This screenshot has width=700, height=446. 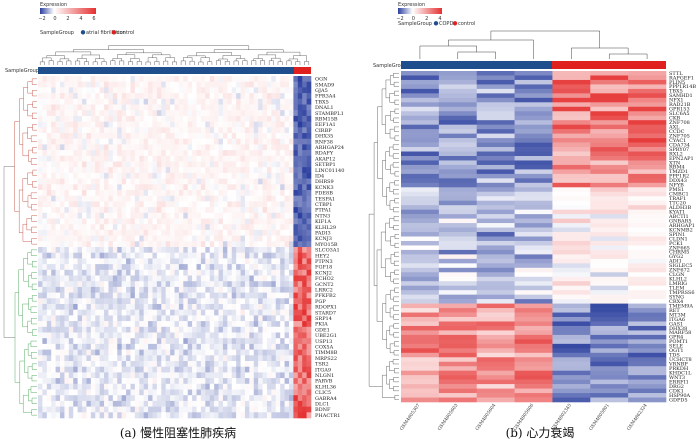 I want to click on gene-label: CYAC1, so click(x=677, y=141).